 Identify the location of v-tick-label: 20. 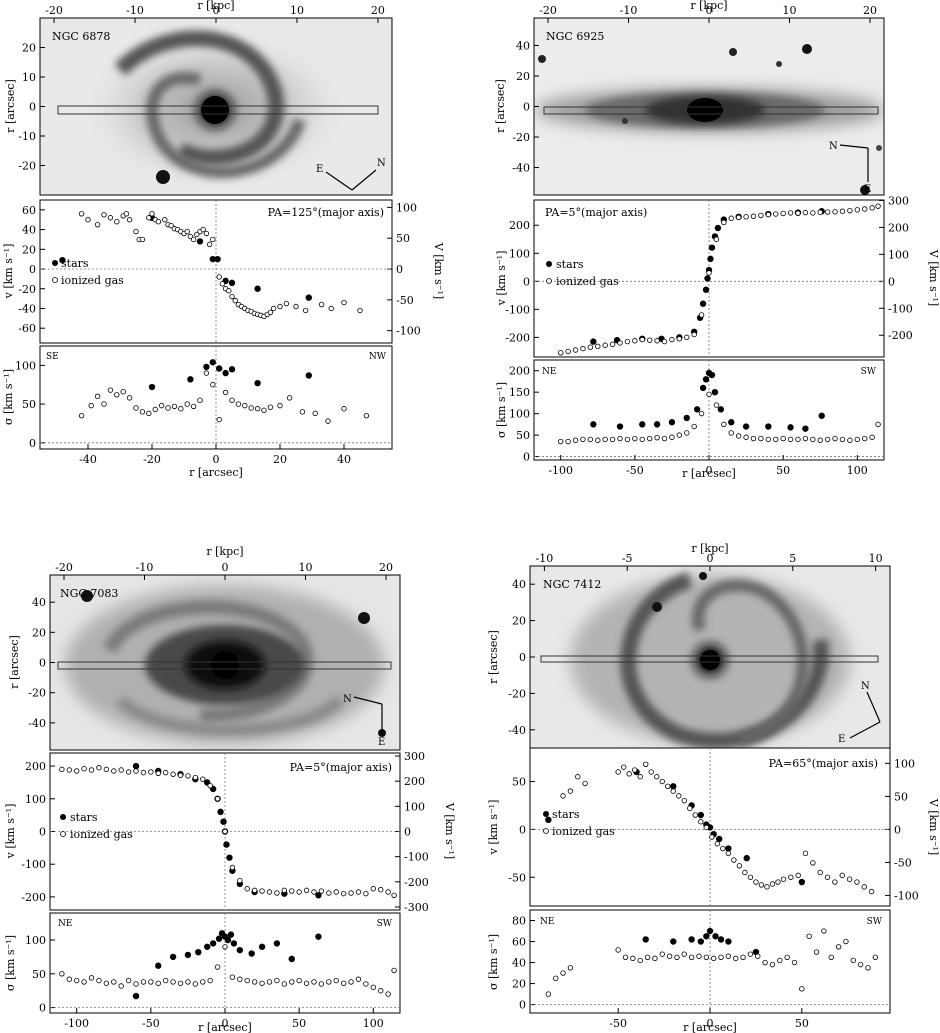
(29, 249).